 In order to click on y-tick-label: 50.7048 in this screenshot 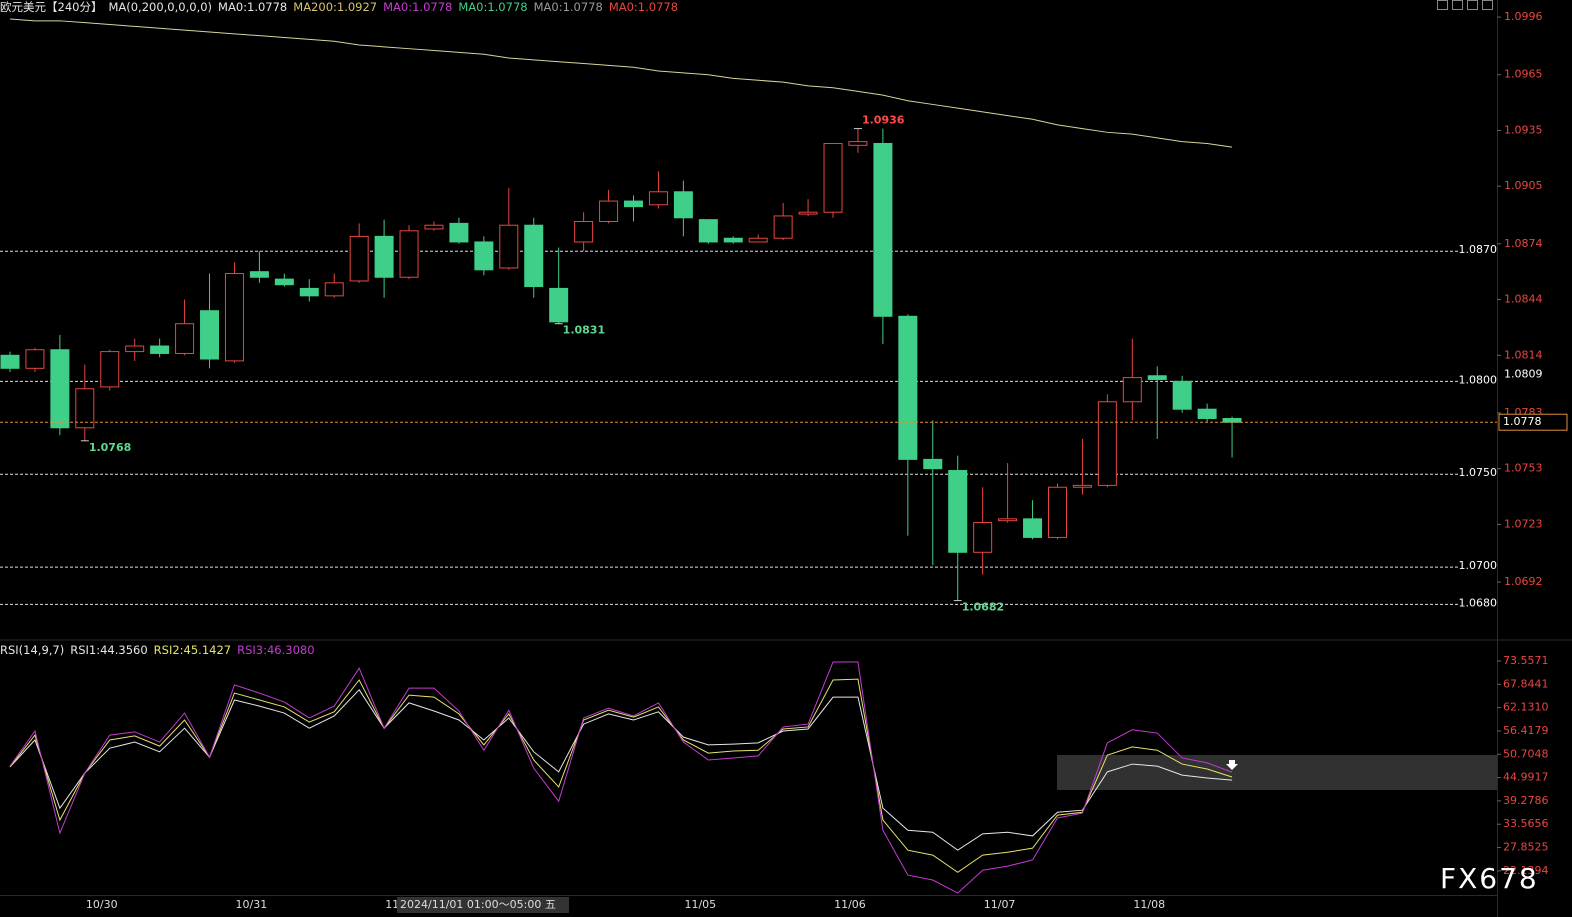, I will do `click(1526, 753)`.